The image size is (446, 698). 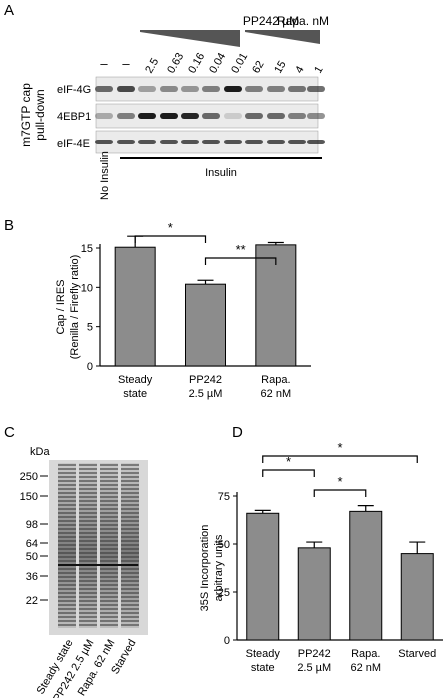 I want to click on conc-label: 15, so click(x=280, y=67).